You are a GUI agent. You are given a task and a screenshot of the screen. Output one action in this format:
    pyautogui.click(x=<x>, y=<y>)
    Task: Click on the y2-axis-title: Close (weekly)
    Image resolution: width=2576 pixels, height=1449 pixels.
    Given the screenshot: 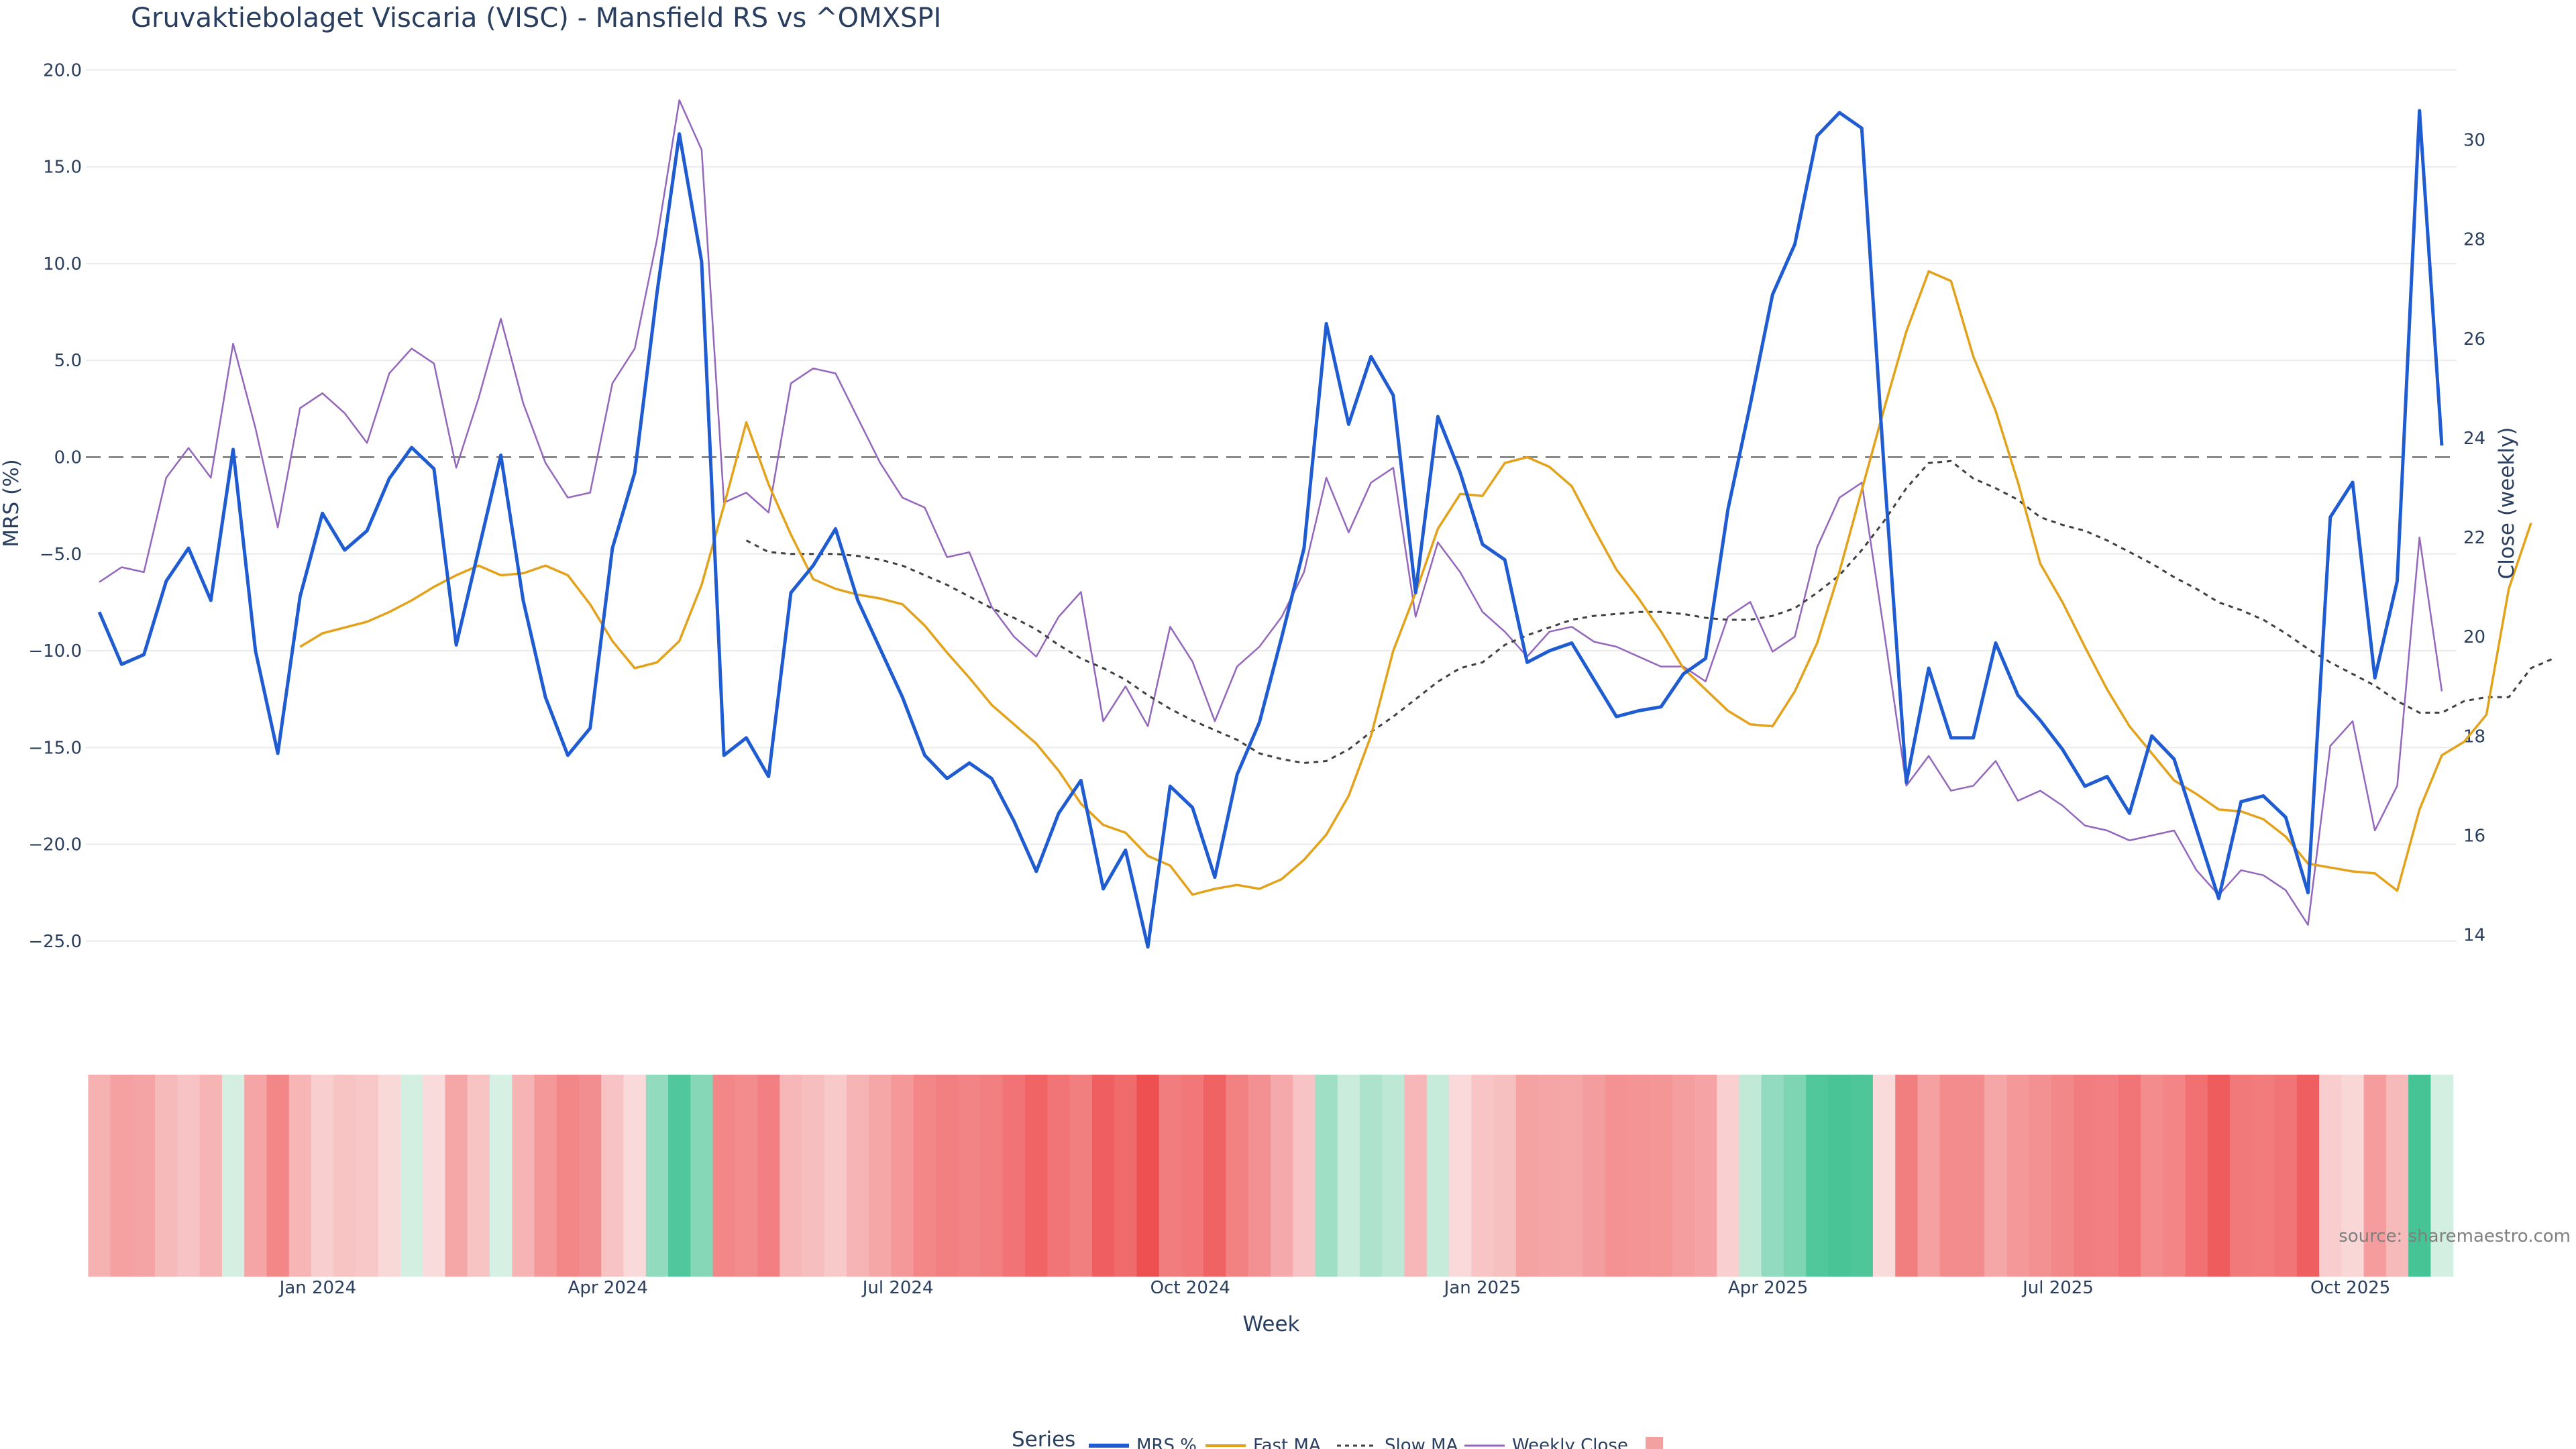 What is the action you would take?
    pyautogui.click(x=2507, y=503)
    